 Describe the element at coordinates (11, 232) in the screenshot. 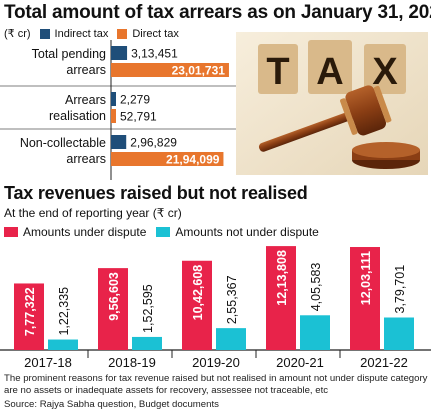

I see `legend-swatch-disputed` at that location.